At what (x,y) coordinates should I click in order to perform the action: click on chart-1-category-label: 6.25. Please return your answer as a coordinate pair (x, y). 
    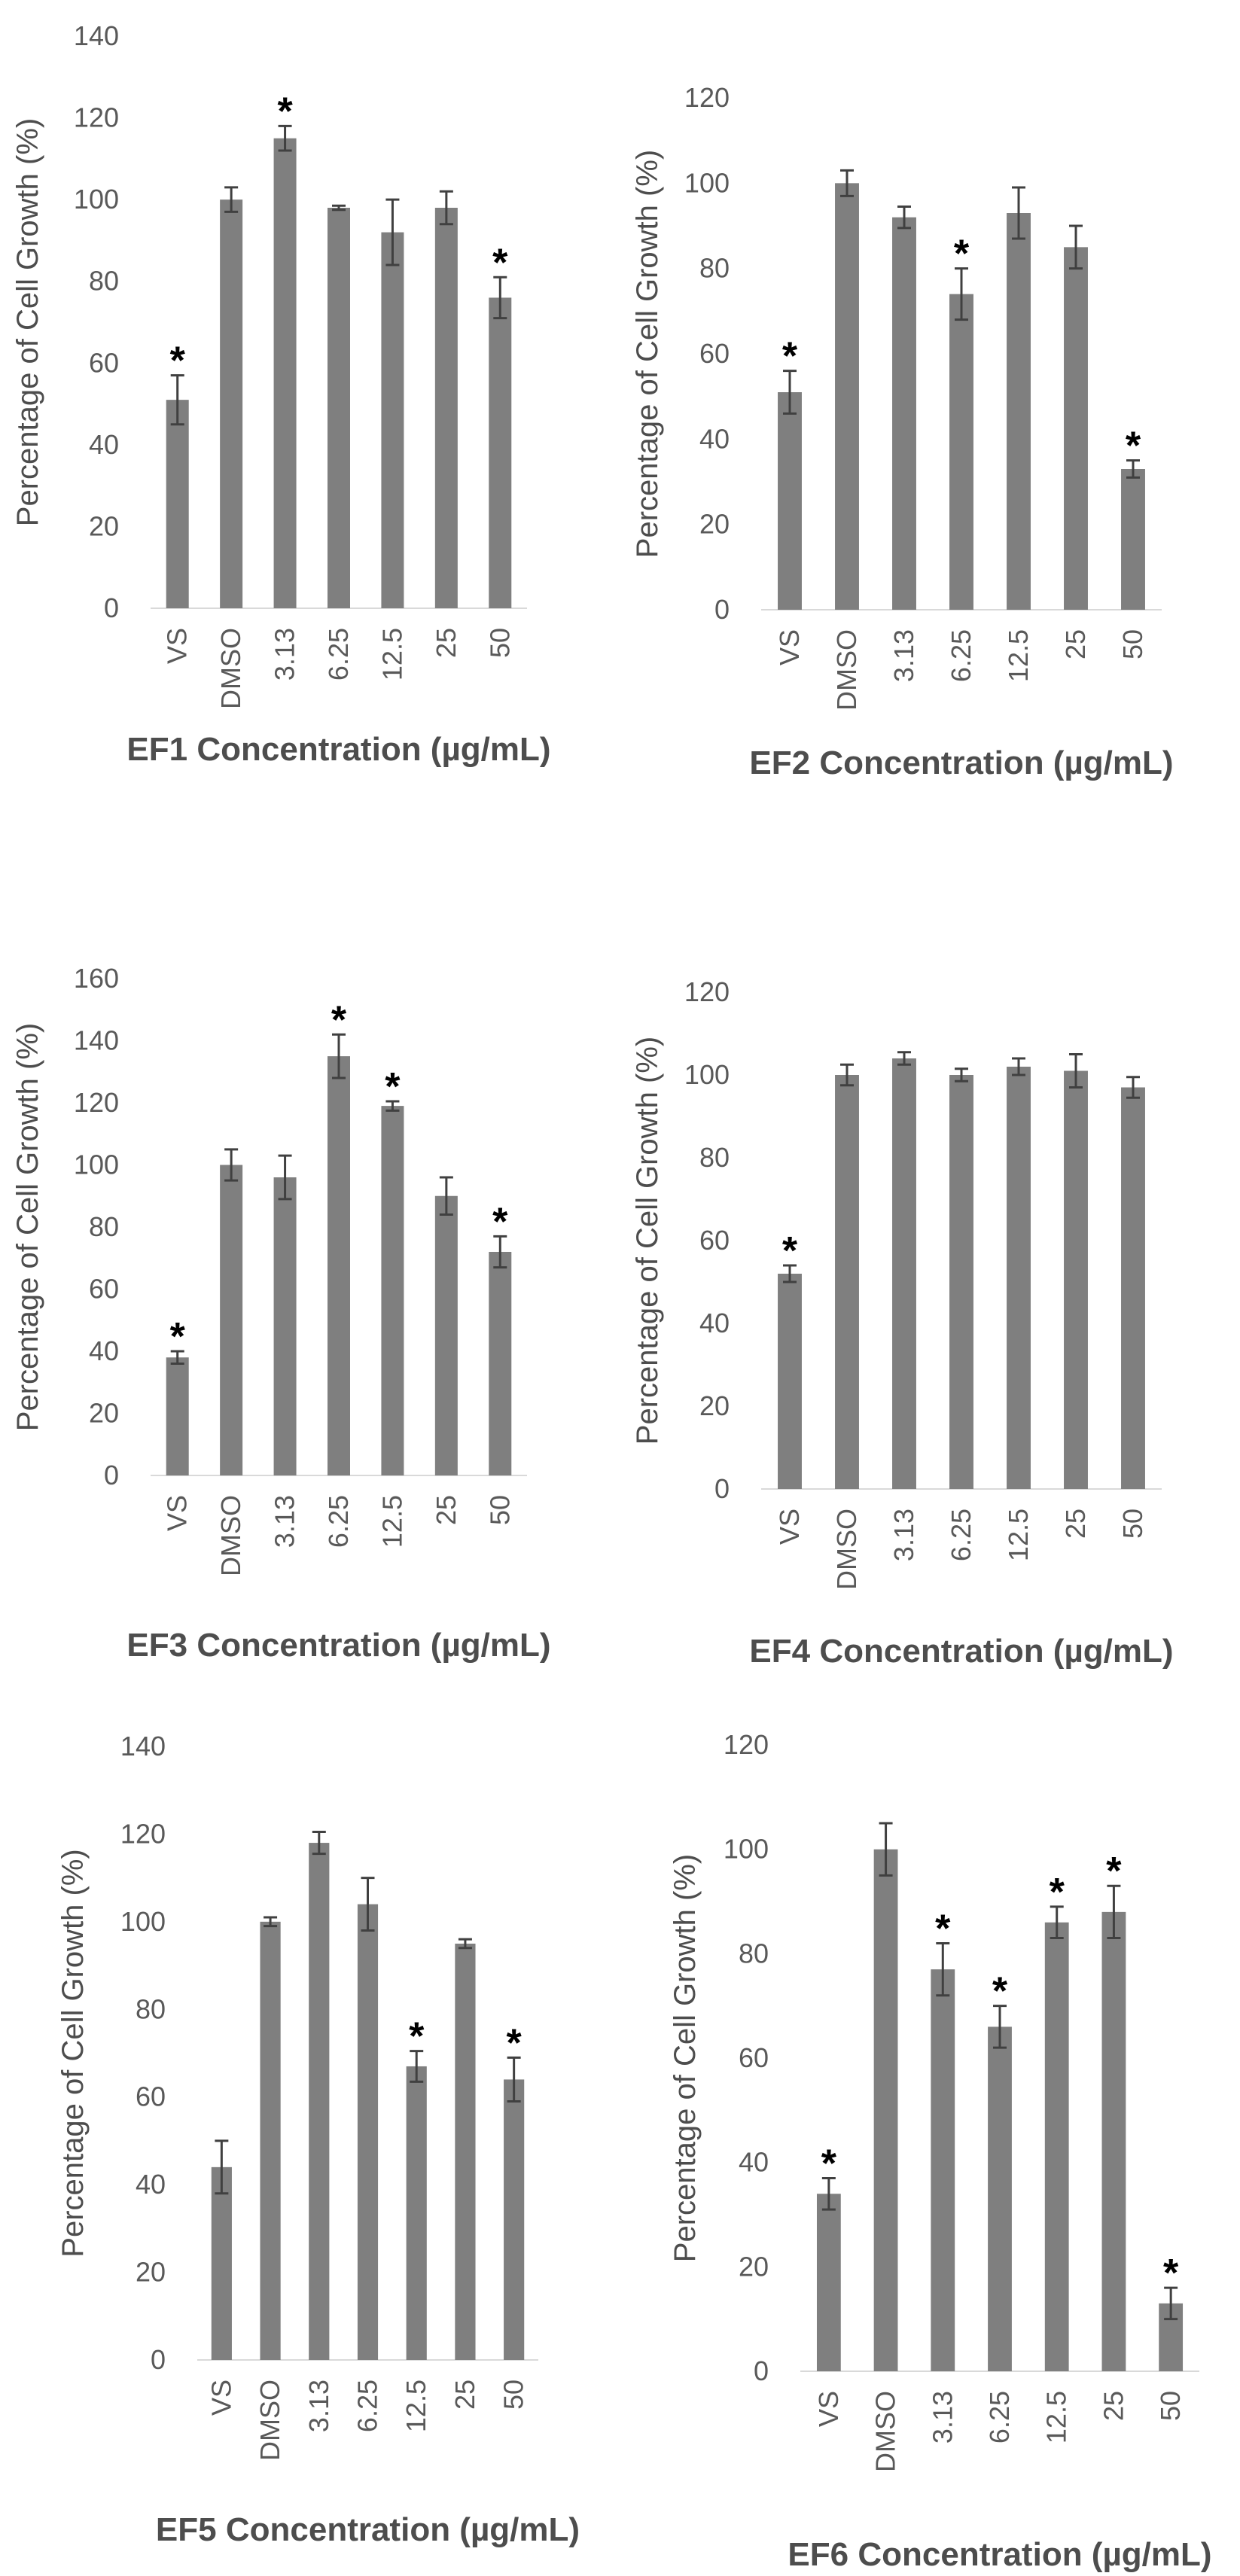
    Looking at the image, I should click on (338, 655).